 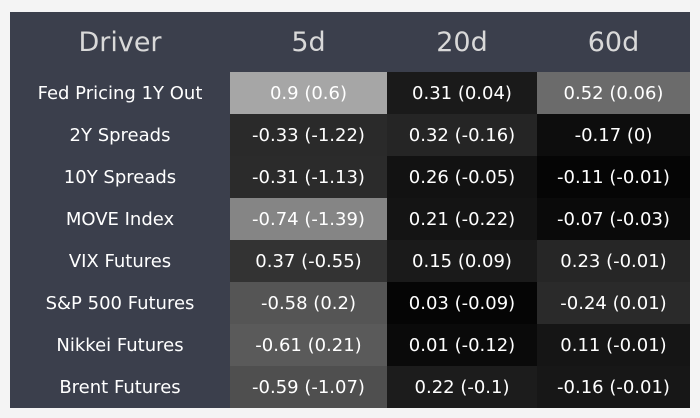 What do you see at coordinates (308, 303) in the screenshot?
I see `value-cell: -0.58 (0.2)` at bounding box center [308, 303].